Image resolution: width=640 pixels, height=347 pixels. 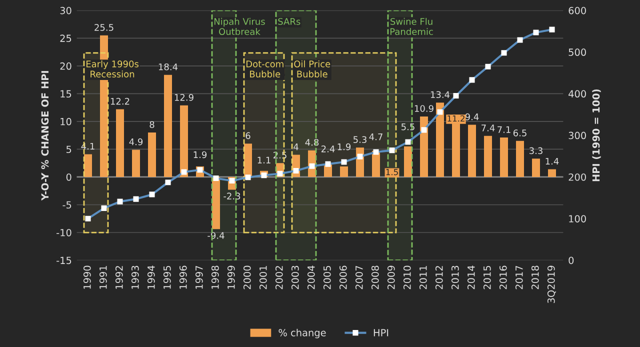 I want to click on data-label: 8, so click(x=152, y=124).